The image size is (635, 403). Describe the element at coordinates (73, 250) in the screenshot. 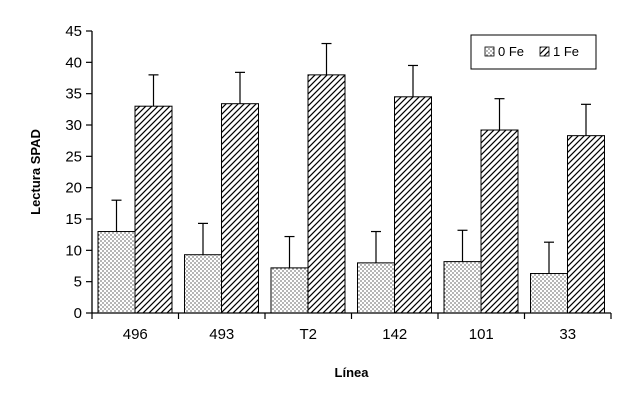

I see `y-tick-label: 10` at that location.